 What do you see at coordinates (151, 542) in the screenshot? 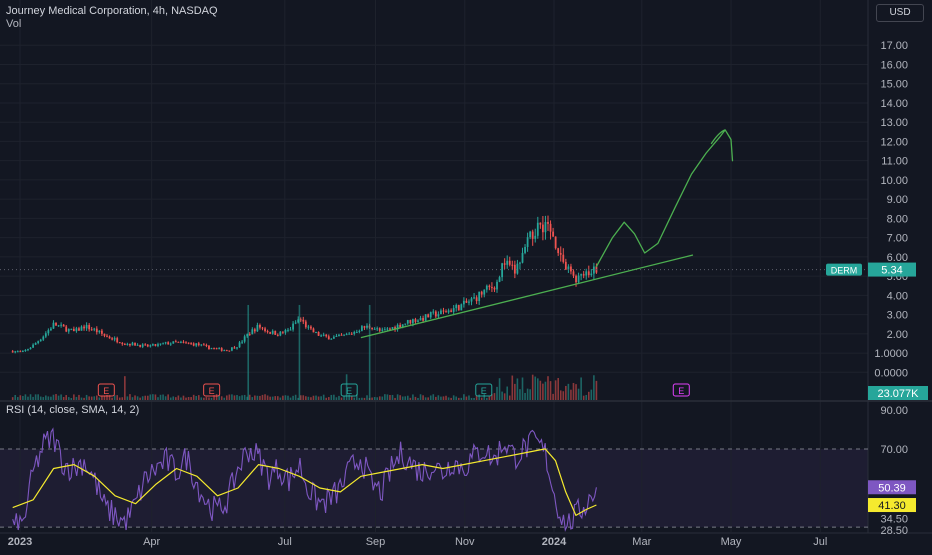
I see `x-tick-label: Apr` at bounding box center [151, 542].